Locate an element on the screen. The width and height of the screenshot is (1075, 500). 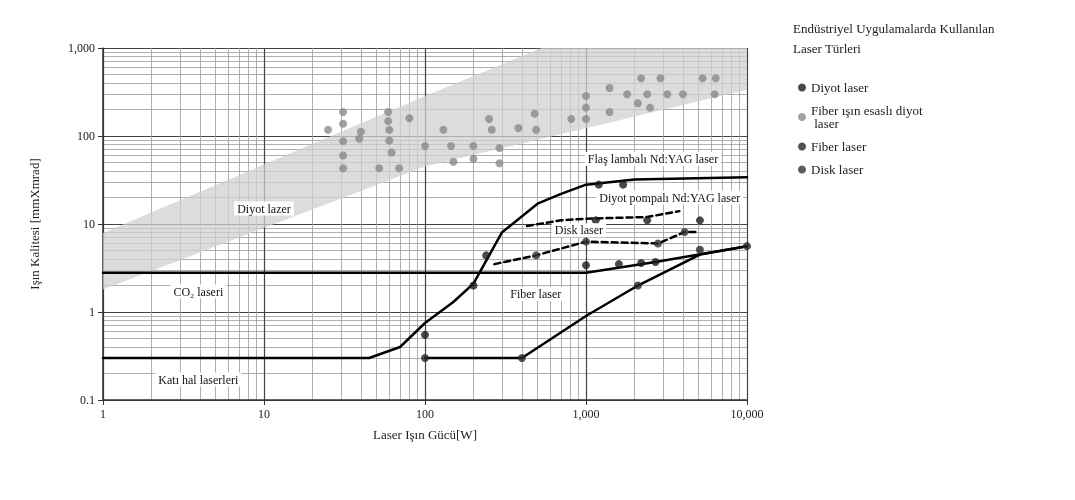
x-tick-label: 1,000 is located at coordinates (586, 414).